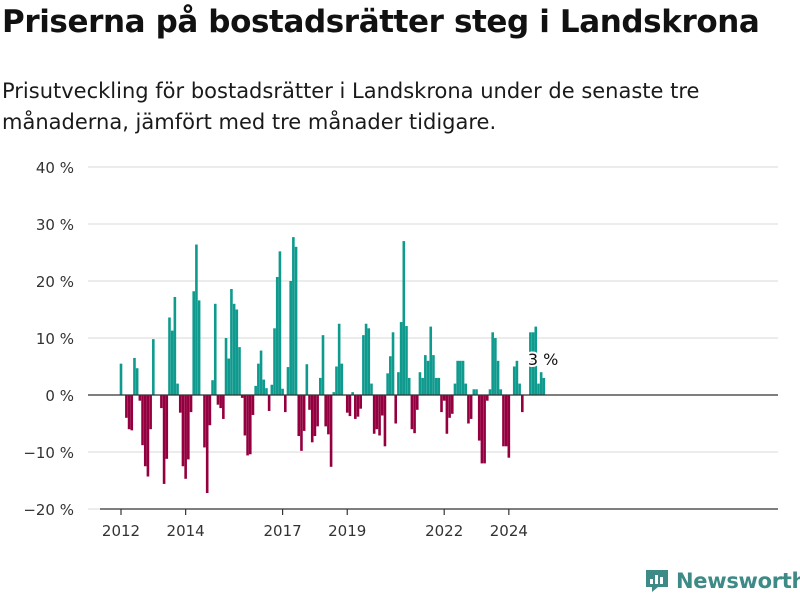 This screenshot has width=800, height=600. Describe the element at coordinates (722, 581) in the screenshot. I see `brand: Newsworthy` at that location.